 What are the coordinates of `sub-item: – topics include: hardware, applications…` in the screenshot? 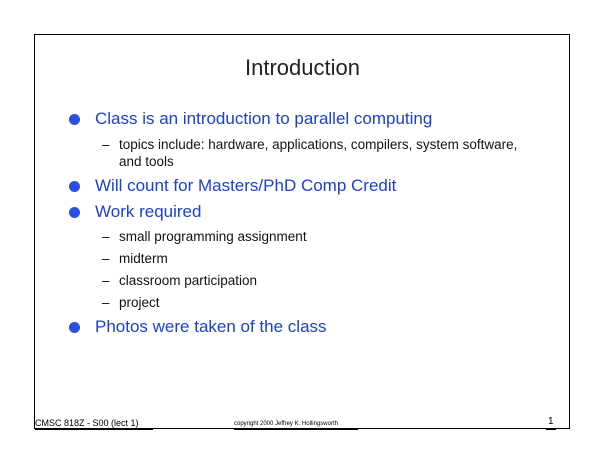 It's located at (310, 153).